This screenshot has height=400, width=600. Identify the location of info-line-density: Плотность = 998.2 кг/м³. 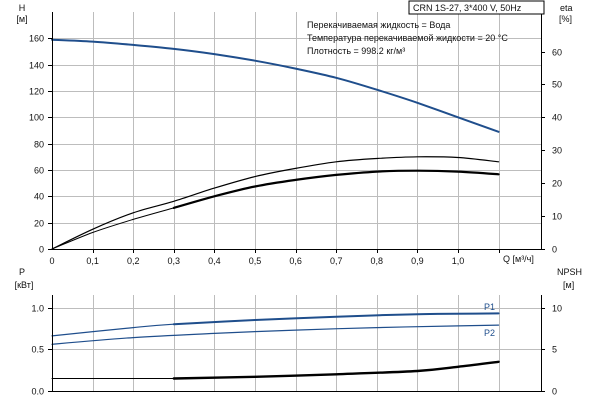
(356, 51).